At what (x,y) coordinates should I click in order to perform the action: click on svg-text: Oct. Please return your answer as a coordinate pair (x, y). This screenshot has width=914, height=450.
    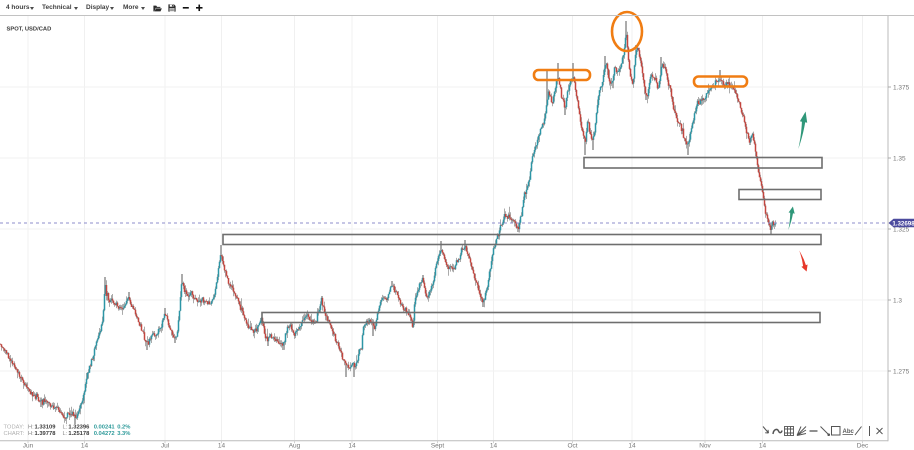
    Looking at the image, I should click on (572, 446).